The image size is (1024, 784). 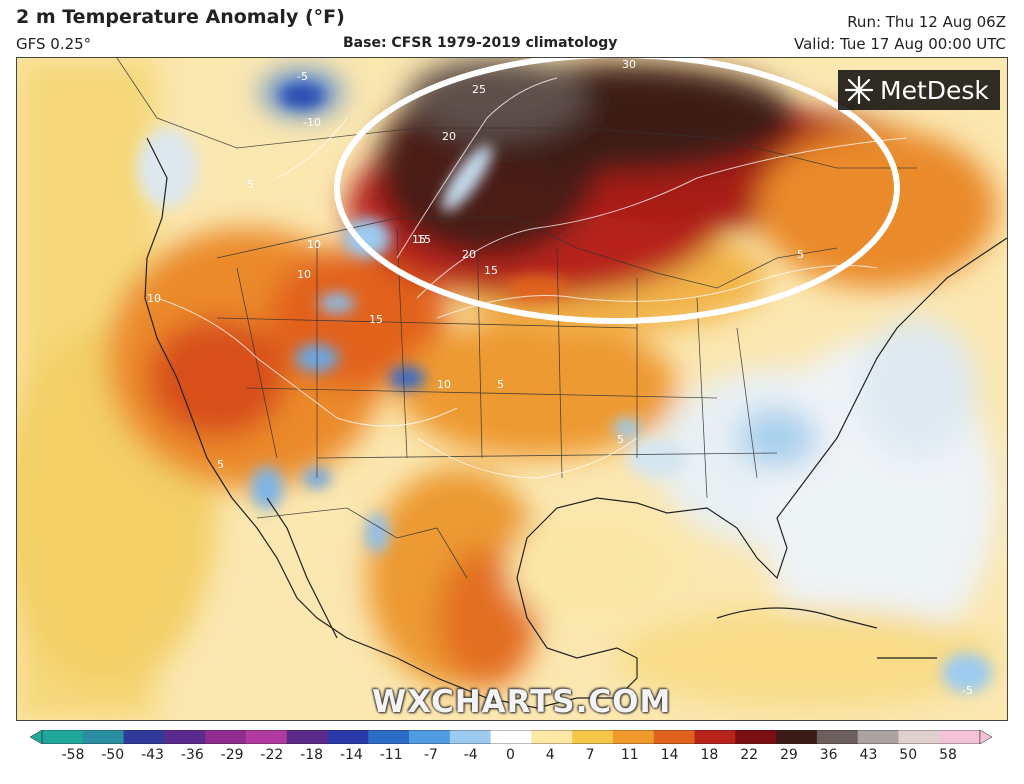 What do you see at coordinates (908, 755) in the screenshot?
I see `scale-tick-label: 50` at bounding box center [908, 755].